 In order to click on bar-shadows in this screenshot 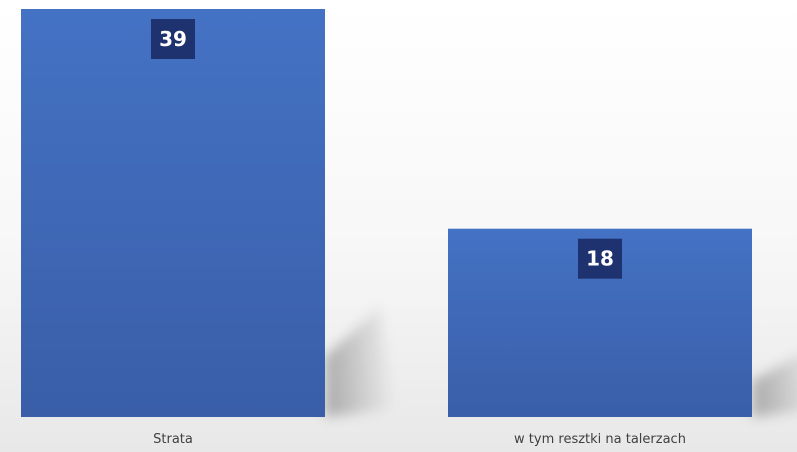, I will do `click(561, 362)`.